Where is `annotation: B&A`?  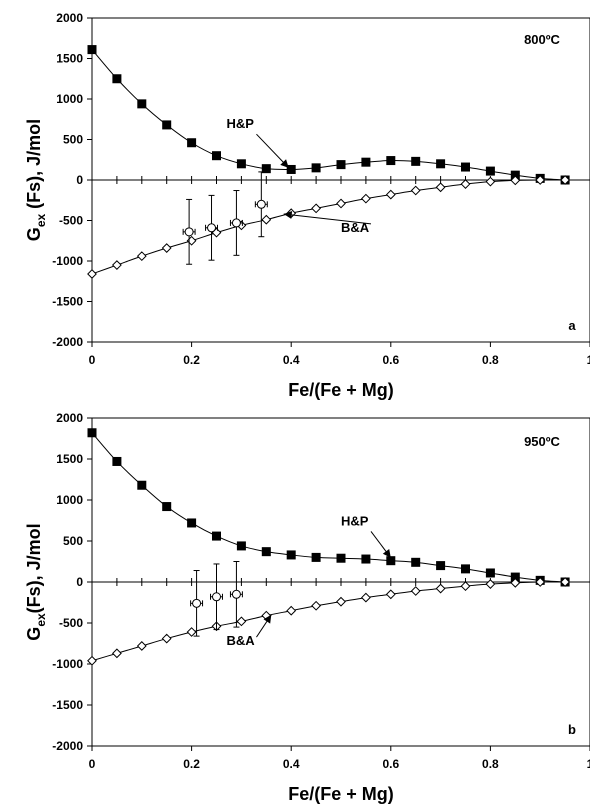 annotation: B&A is located at coordinates (249, 631).